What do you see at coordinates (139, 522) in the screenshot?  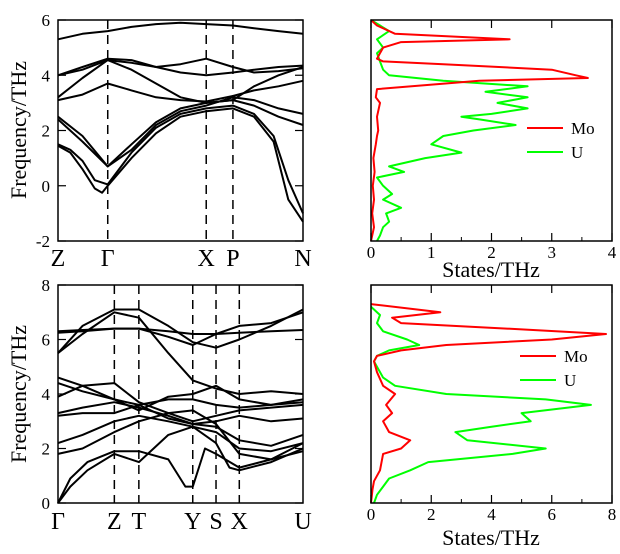 I see `kpoint-label: T` at bounding box center [139, 522].